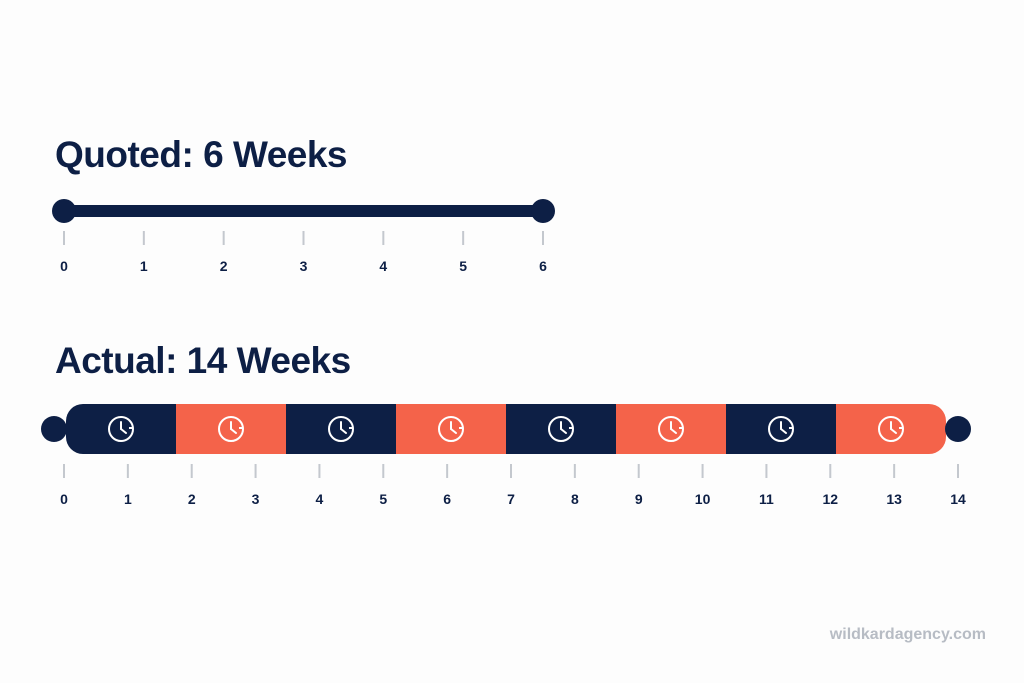 The height and width of the screenshot is (683, 1024). What do you see at coordinates (192, 499) in the screenshot?
I see `actual-tick-label: 2` at bounding box center [192, 499].